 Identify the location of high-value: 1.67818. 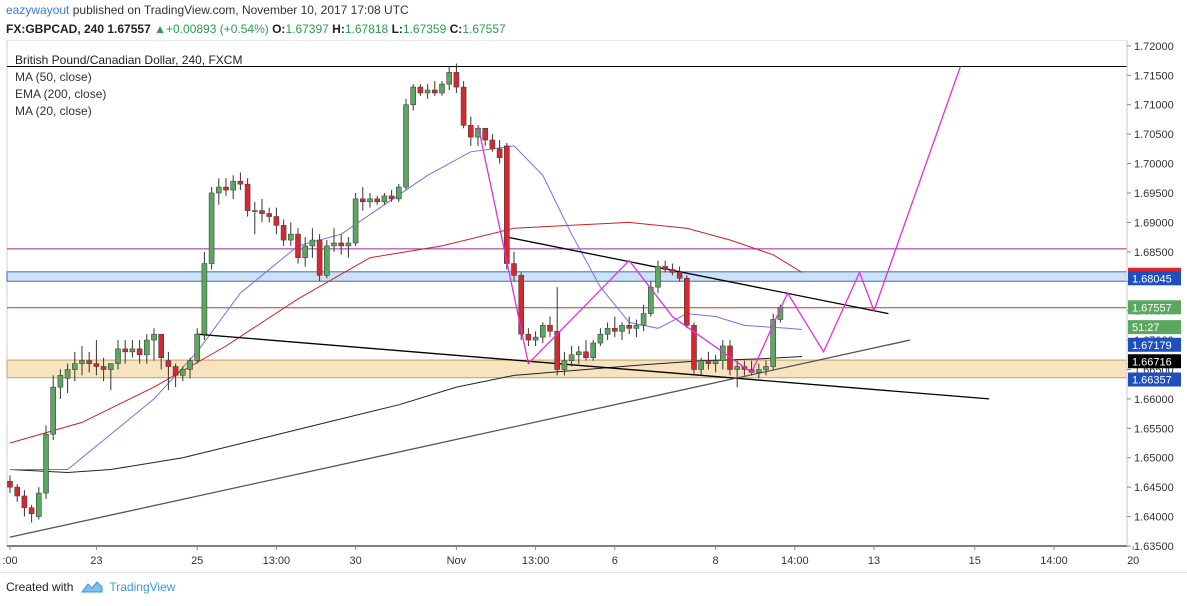
(366, 29).